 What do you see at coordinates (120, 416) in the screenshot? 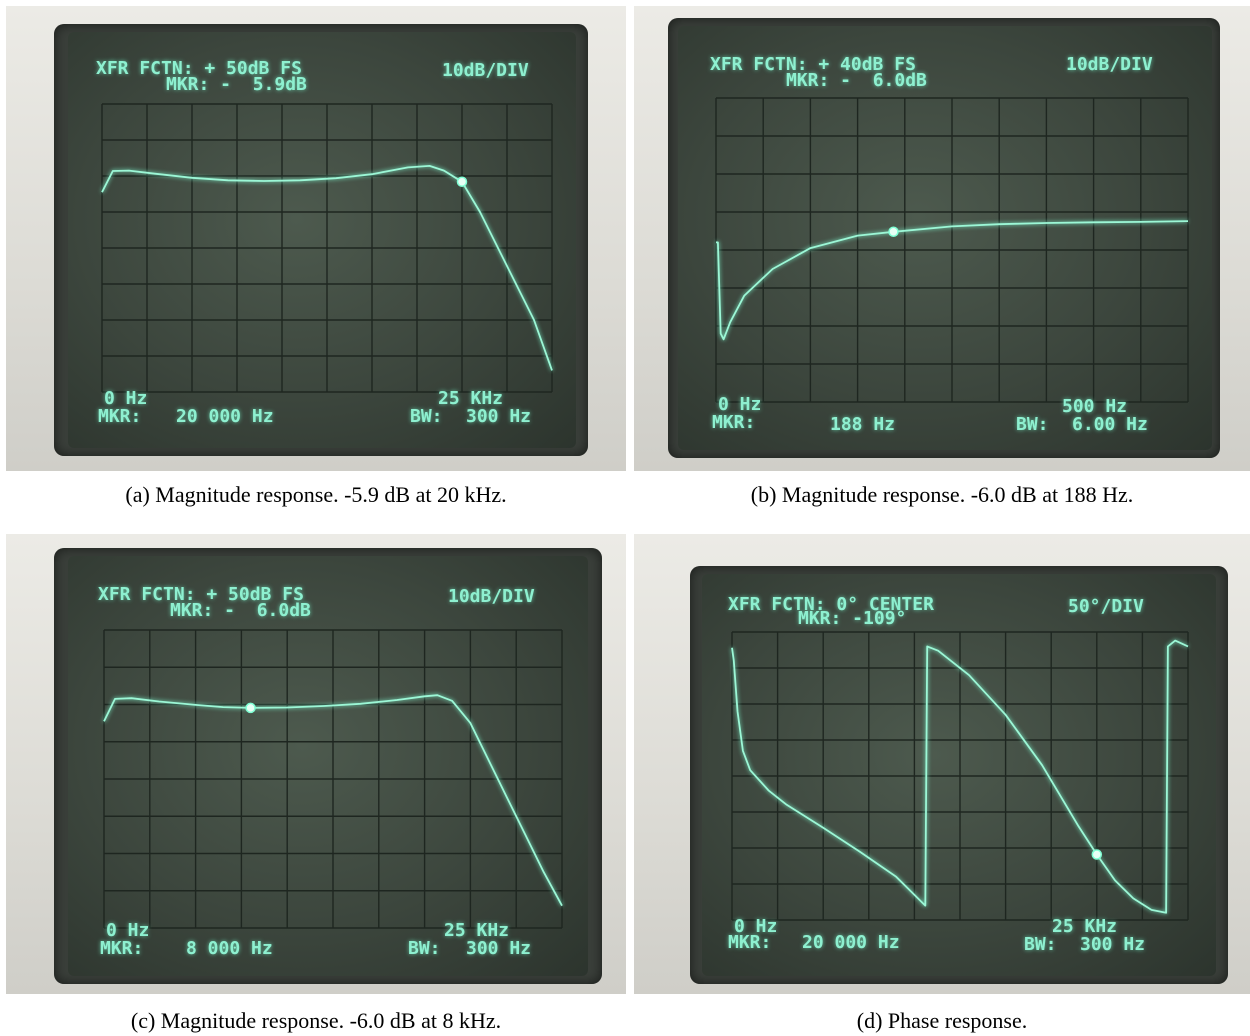
I see `marker-prefix-a: MKR:` at bounding box center [120, 416].